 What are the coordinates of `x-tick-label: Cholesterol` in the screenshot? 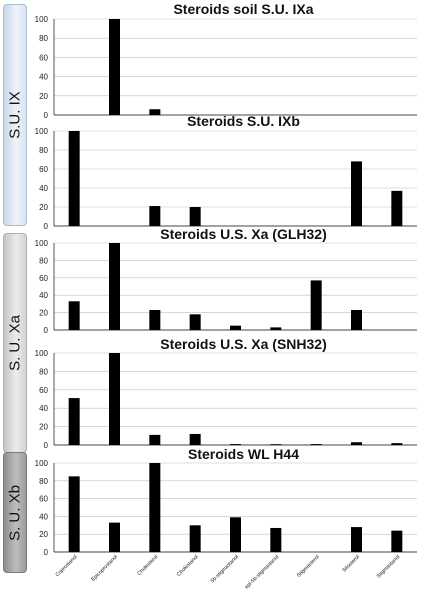 It's located at (147, 565).